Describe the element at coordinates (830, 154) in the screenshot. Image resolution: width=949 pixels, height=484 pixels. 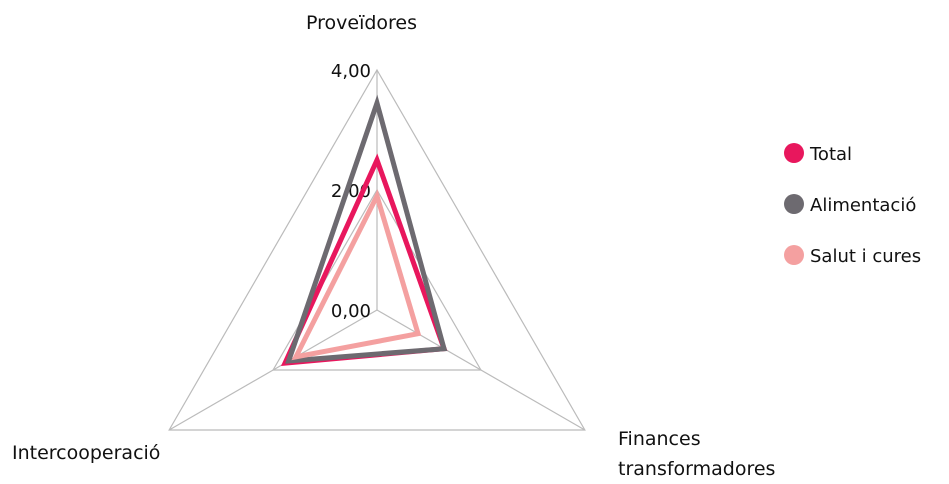
I see `legend-label: Total` at that location.